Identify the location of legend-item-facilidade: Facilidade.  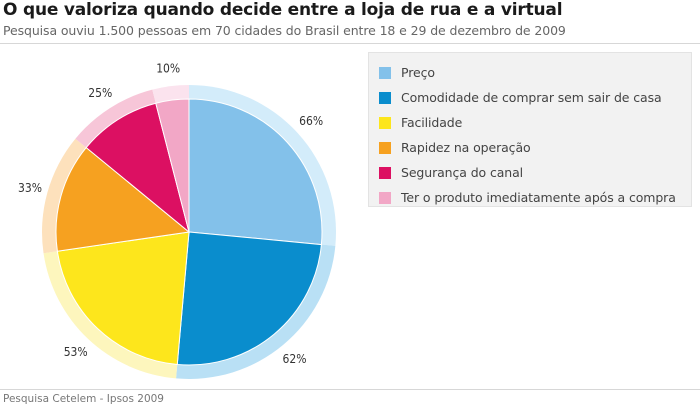
(535, 122).